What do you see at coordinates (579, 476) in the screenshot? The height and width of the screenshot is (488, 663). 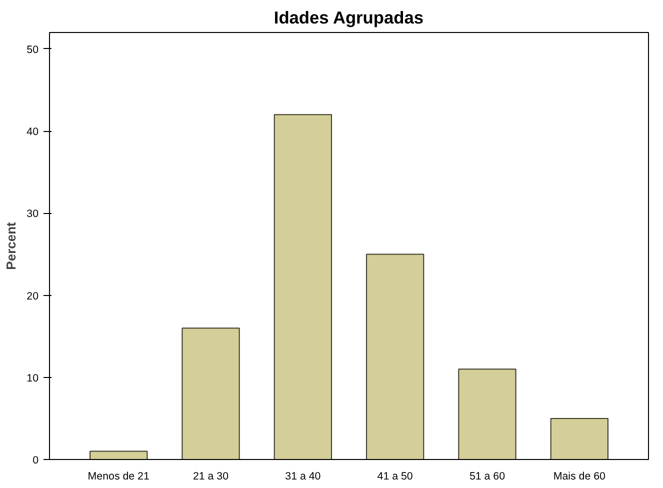 I see `x-tick-label: Mais de 60` at bounding box center [579, 476].